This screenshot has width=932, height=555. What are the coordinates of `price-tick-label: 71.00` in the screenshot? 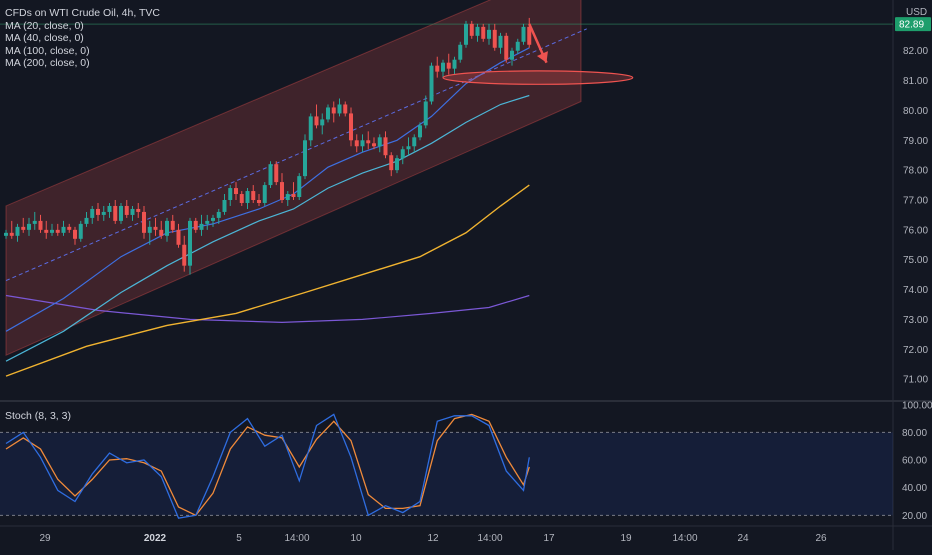 It's located at (915, 380).